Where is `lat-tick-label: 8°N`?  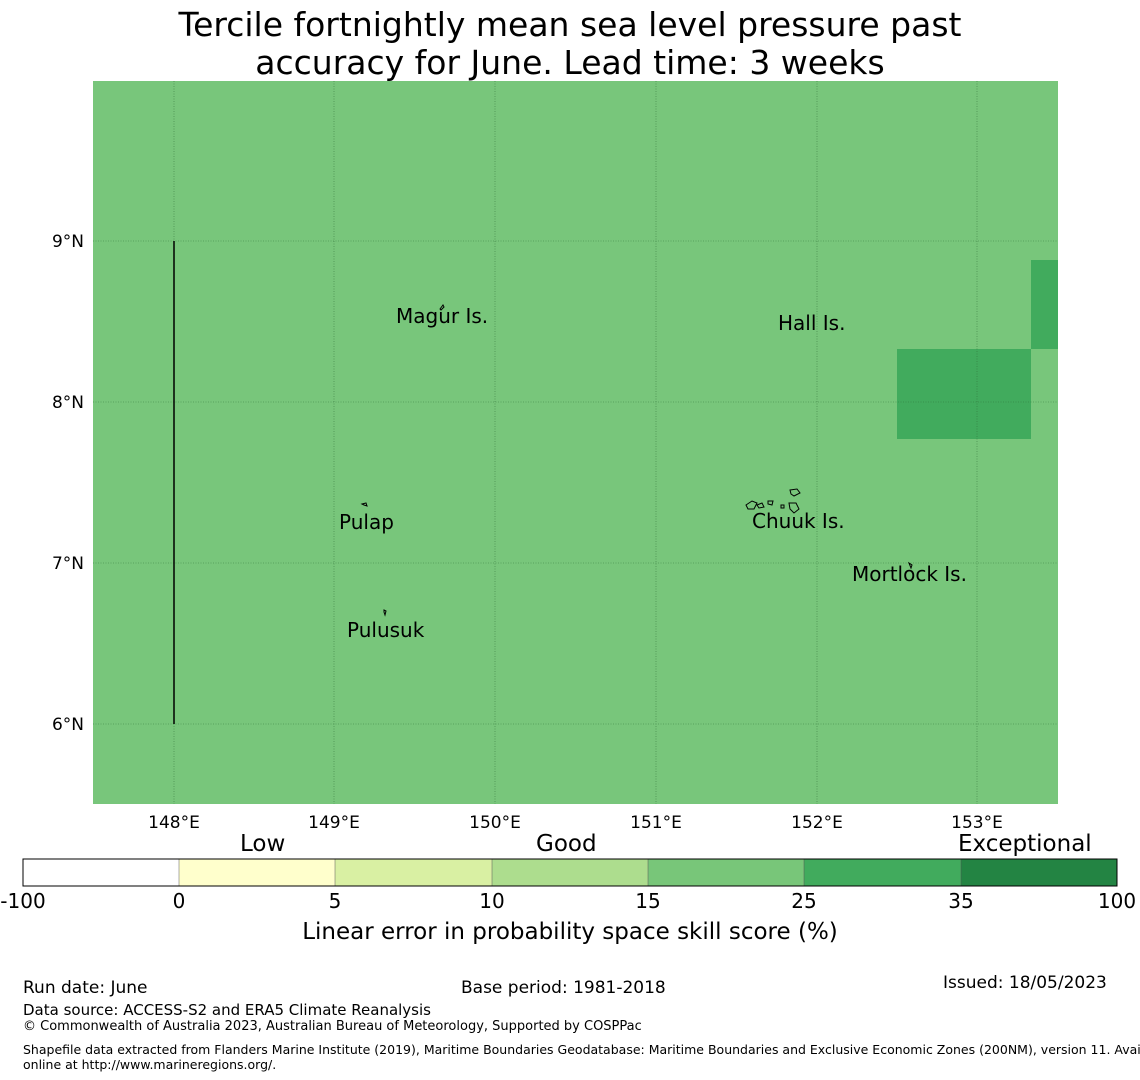 lat-tick-label: 8°N is located at coordinates (68, 403).